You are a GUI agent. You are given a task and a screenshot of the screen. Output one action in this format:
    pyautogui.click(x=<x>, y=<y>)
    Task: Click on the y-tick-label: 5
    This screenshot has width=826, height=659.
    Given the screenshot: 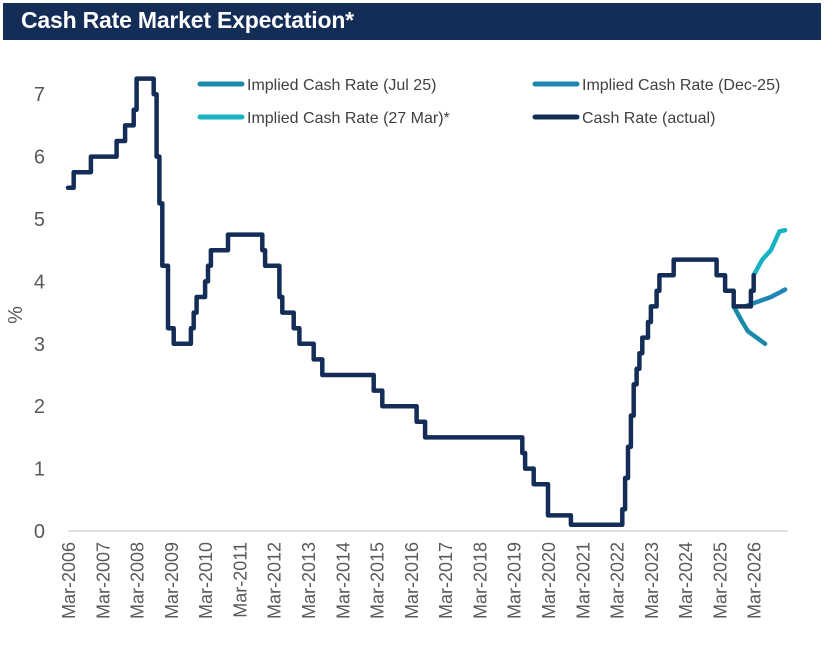 What is the action you would take?
    pyautogui.click(x=39, y=220)
    